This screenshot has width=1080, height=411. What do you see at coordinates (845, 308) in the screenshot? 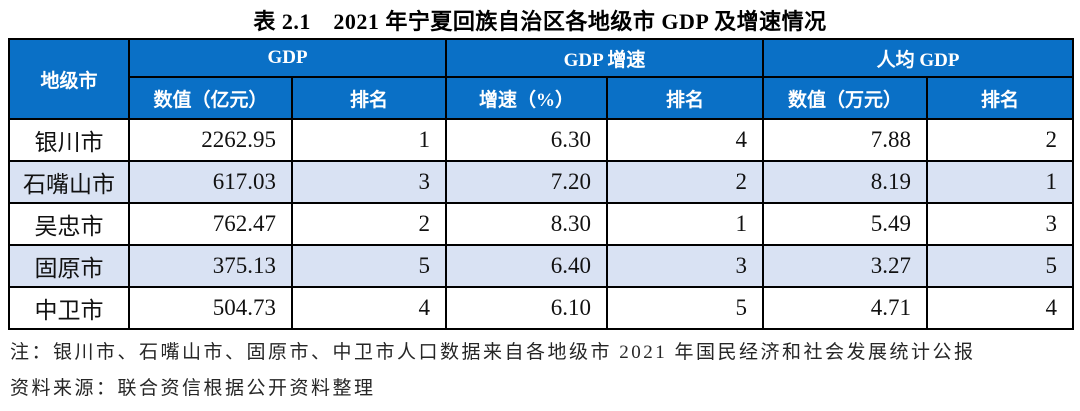
I see `cell-per-capita-value: 4.71` at bounding box center [845, 308].